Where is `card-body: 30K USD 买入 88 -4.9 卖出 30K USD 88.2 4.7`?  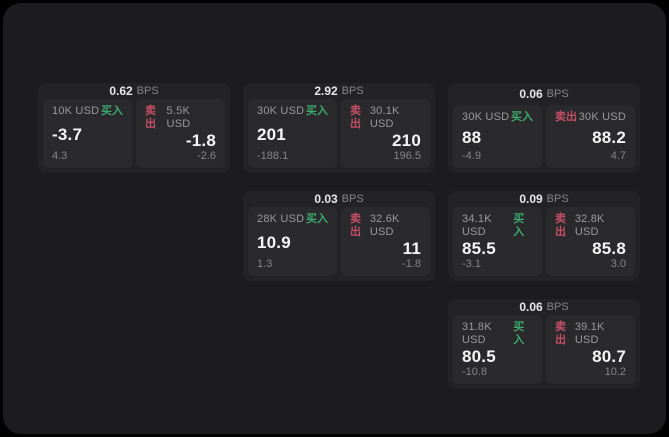 card-body: 30K USD 买入 88 -4.9 卖出 30K USD 88.2 4.7 is located at coordinates (544, 136).